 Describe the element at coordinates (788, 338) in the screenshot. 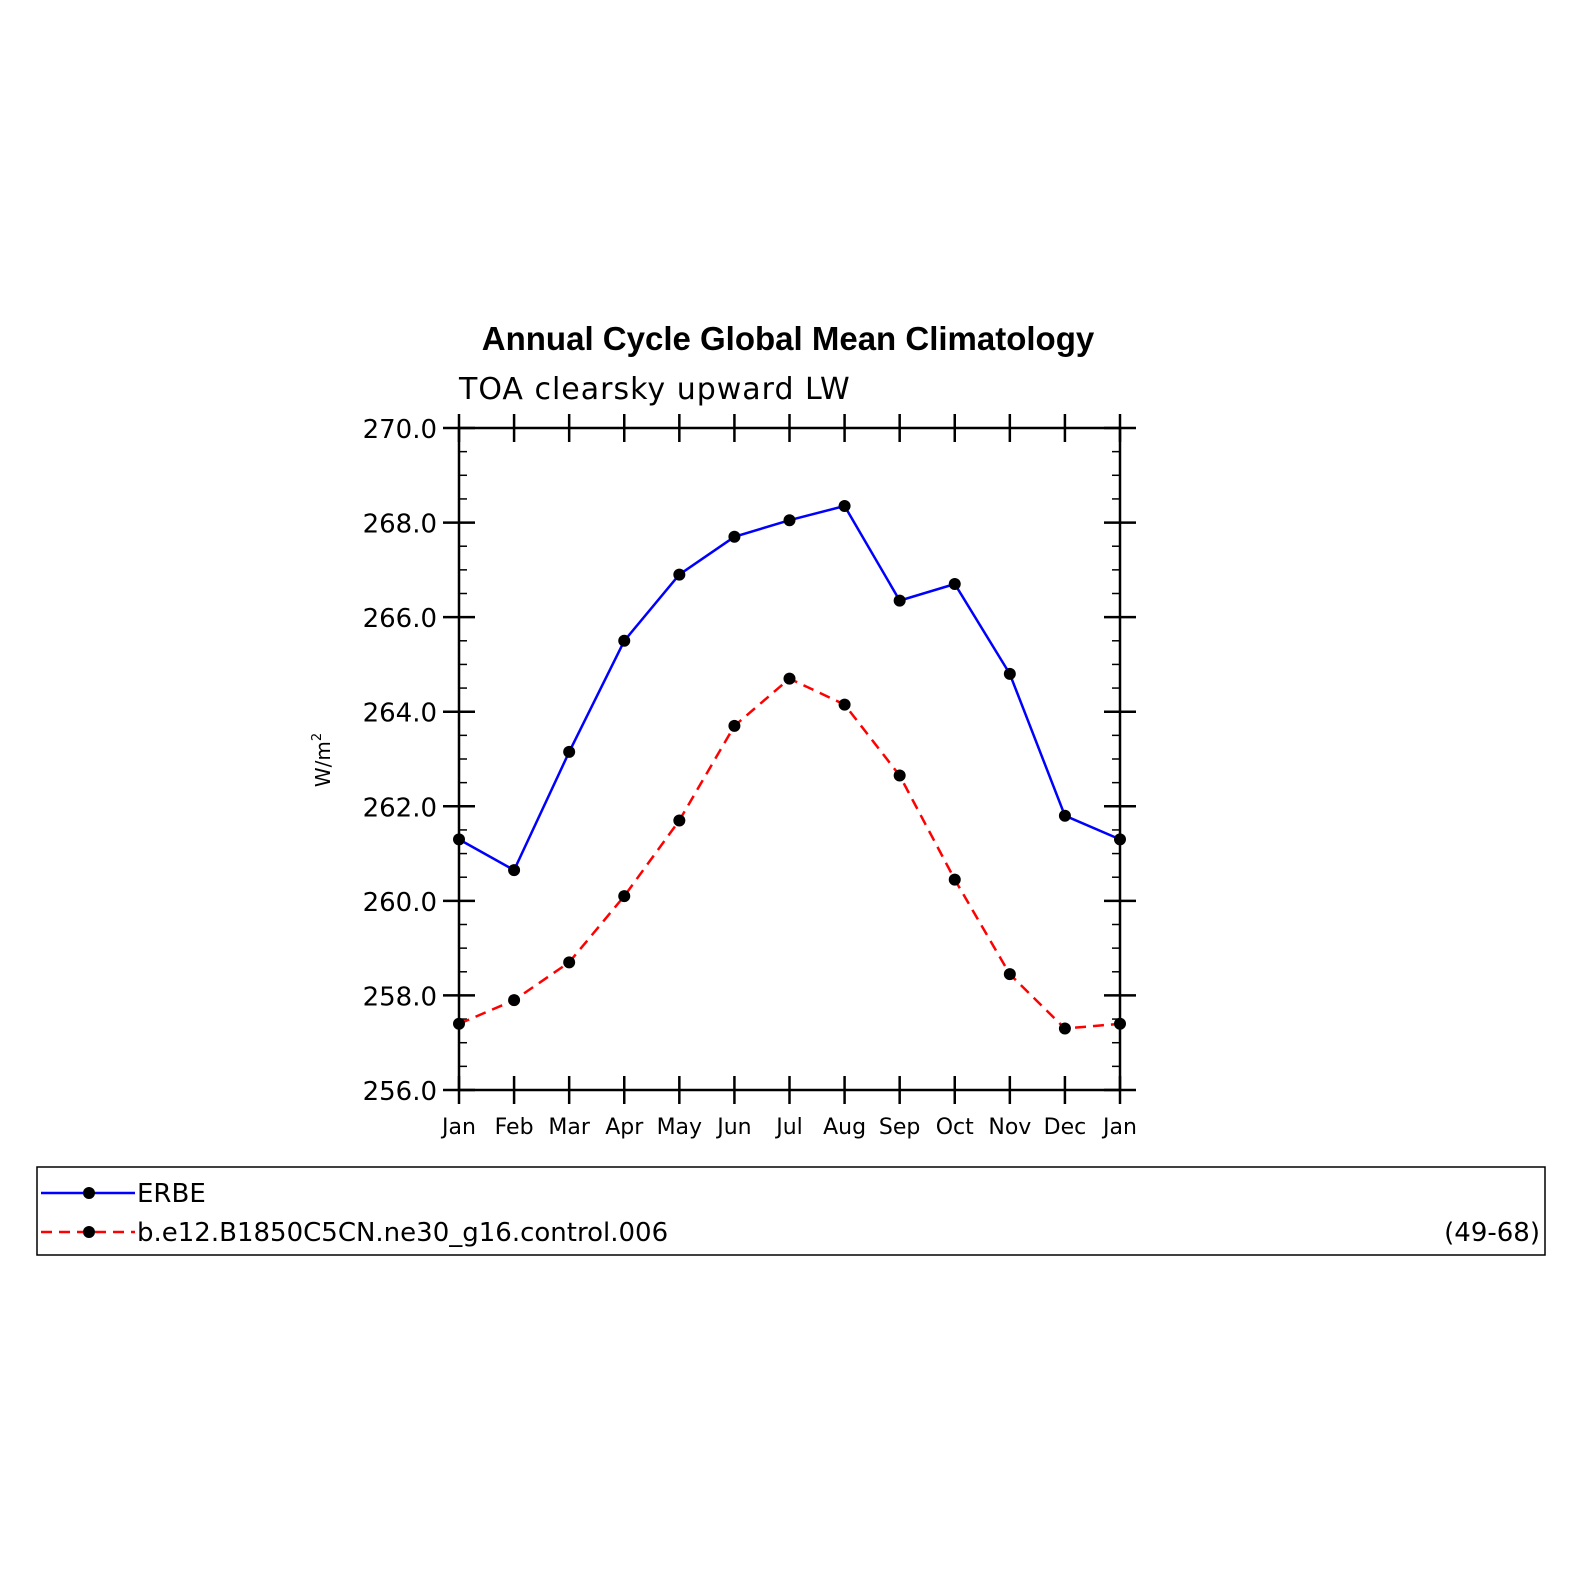

I see `chart-title: Annual Cycle Global Mean Climatology` at that location.